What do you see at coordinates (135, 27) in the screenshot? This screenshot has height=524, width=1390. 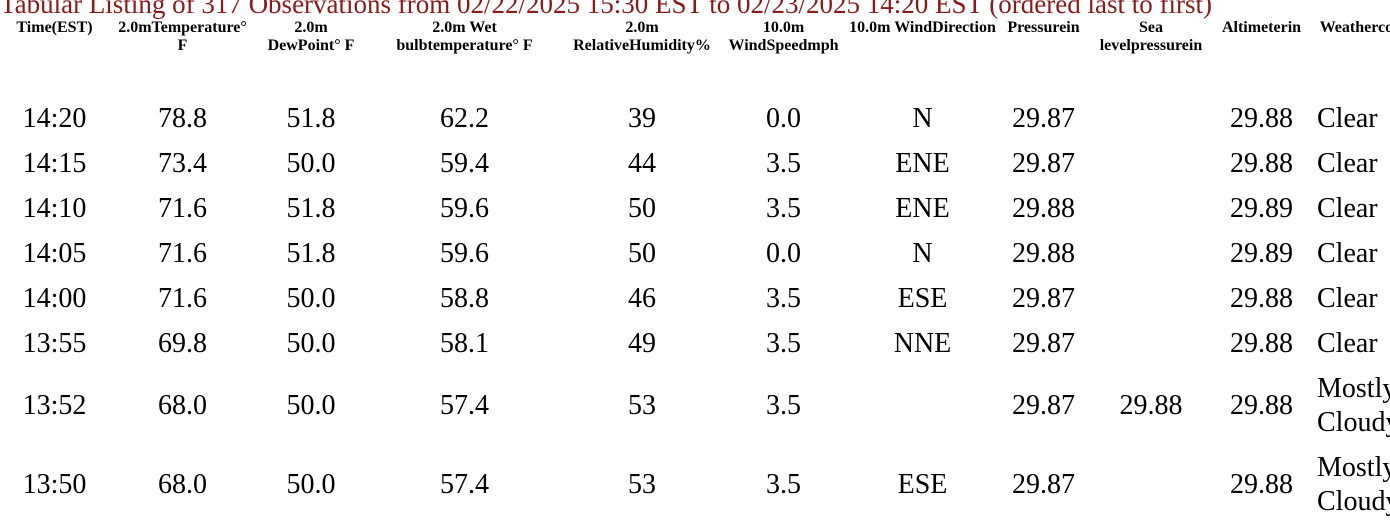 I see `header-line: 2.0m` at bounding box center [135, 27].